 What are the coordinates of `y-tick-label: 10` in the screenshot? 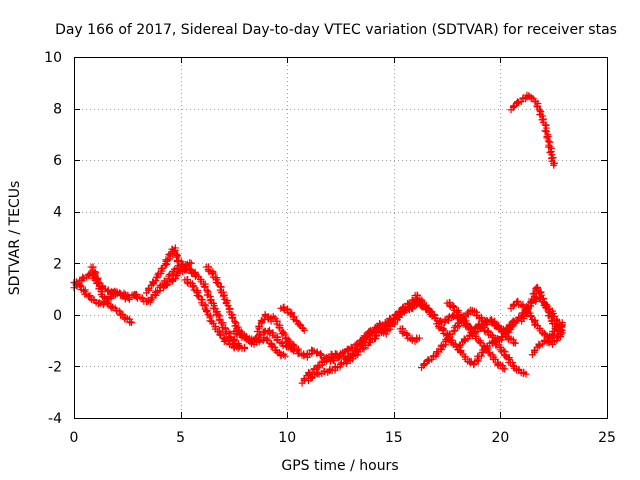 It's located at (53, 58).